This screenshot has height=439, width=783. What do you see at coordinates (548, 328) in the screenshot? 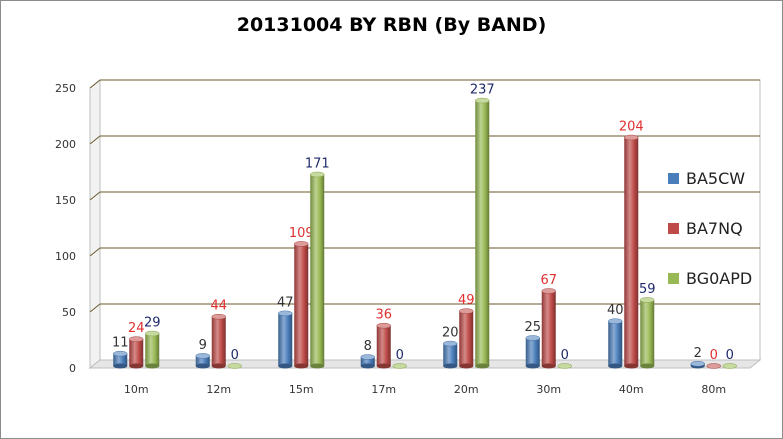
I see `bar-BA7NQ-30m` at bounding box center [548, 328].